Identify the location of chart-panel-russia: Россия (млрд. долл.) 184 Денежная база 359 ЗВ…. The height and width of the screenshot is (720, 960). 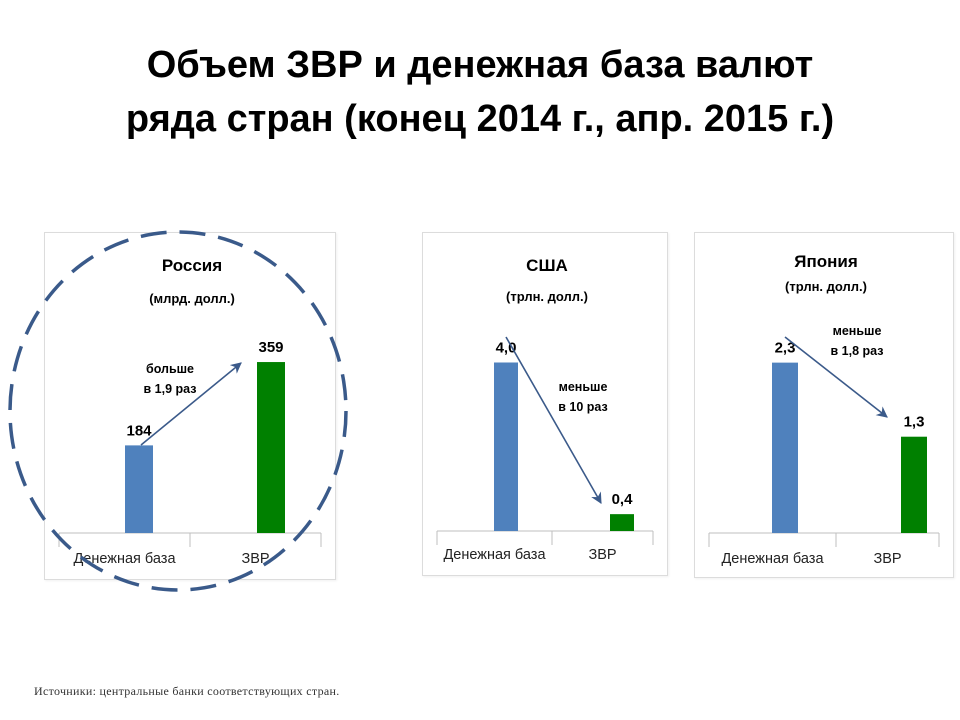
(190, 406).